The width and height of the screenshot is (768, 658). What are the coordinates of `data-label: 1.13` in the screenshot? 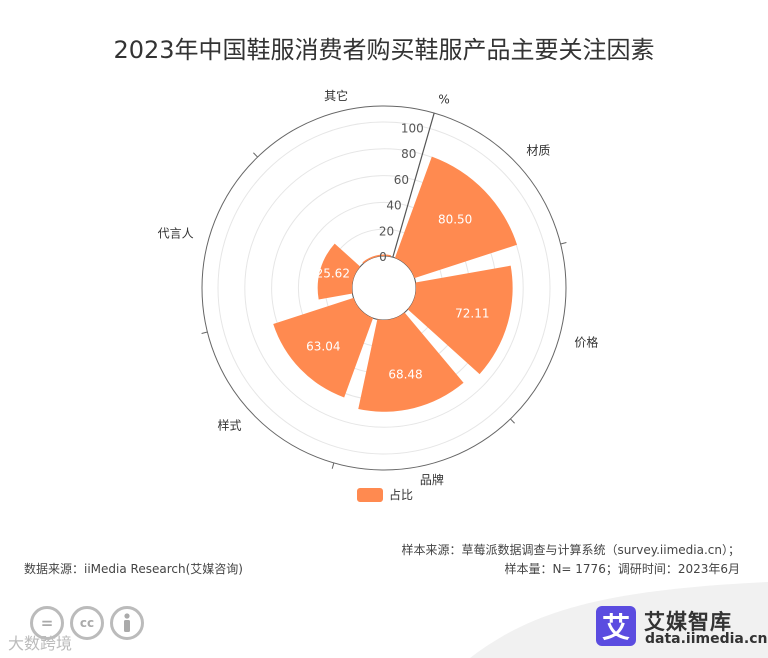 It's located at (372, 241).